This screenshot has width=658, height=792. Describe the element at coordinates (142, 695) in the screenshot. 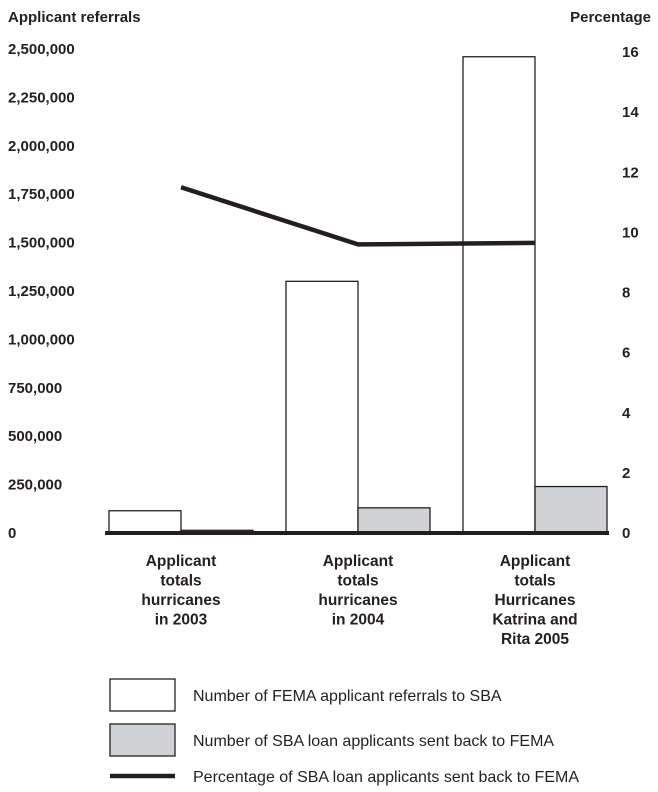

I see `legend-swatch-referrals` at that location.